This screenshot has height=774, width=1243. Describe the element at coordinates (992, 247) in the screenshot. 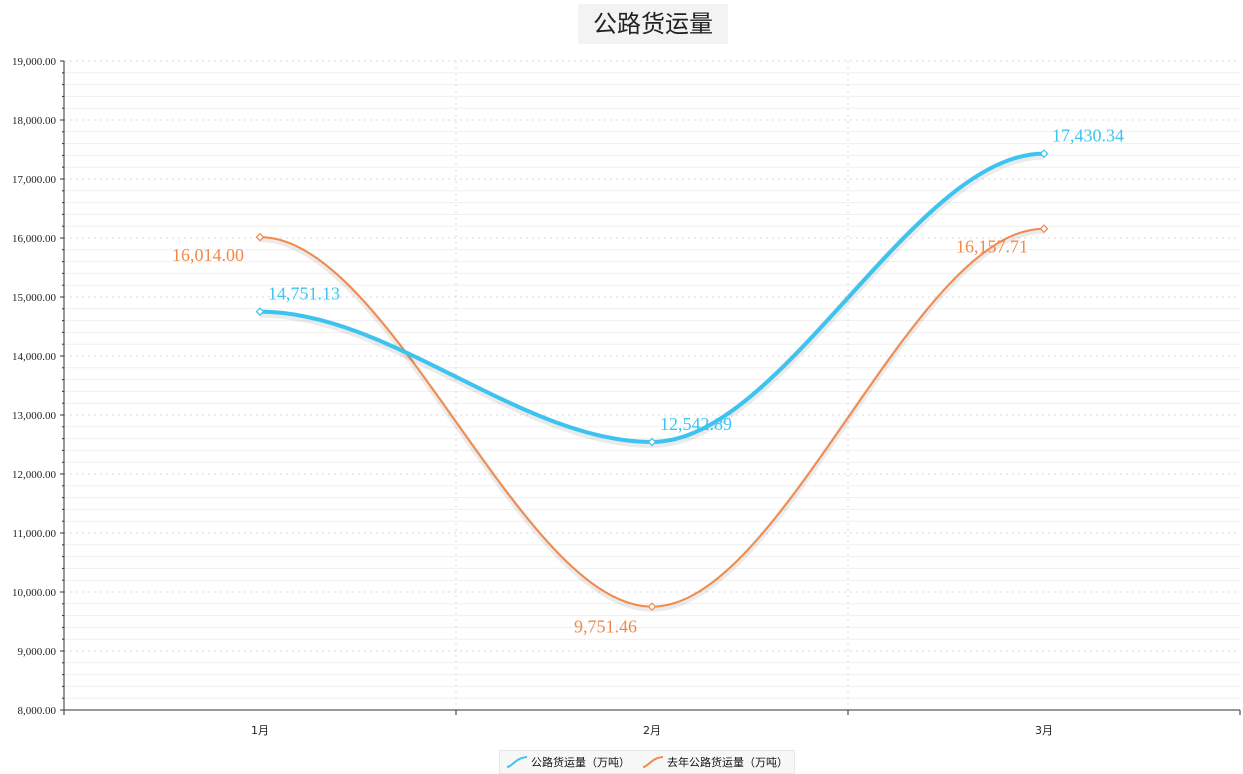

I see `data-label: 16,157.71` at that location.